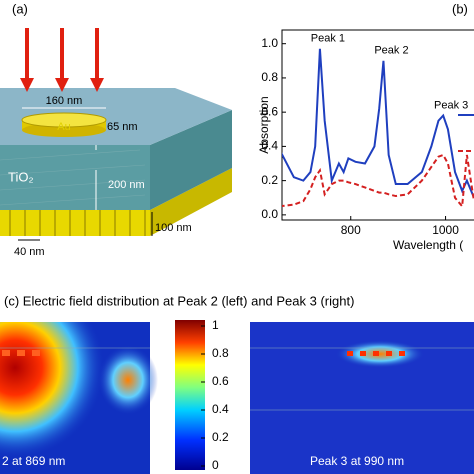 The height and width of the screenshot is (474, 474). What do you see at coordinates (328, 39) in the screenshot?
I see `peak-label: Peak 1` at bounding box center [328, 39].